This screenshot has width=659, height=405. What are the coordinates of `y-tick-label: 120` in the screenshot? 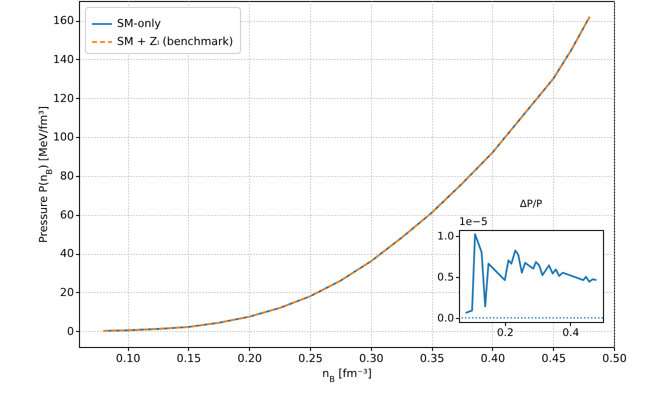 It's located at (63, 98).